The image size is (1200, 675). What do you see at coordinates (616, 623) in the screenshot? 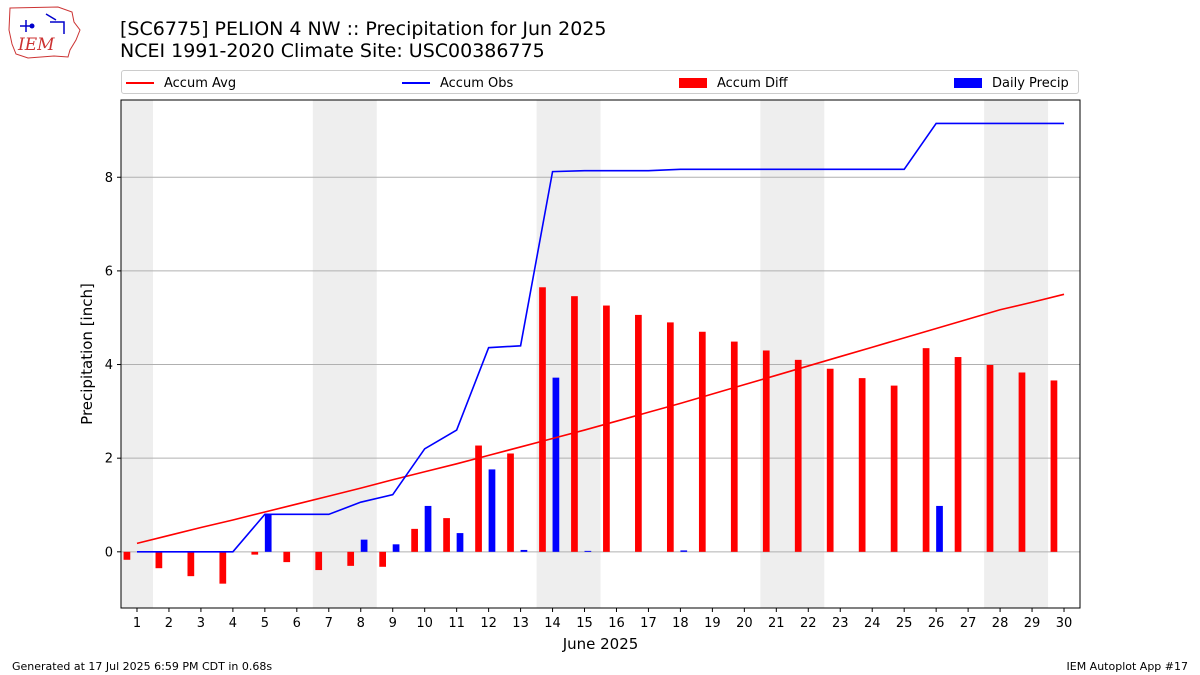
I see `x-tick-label: 16` at bounding box center [616, 623].